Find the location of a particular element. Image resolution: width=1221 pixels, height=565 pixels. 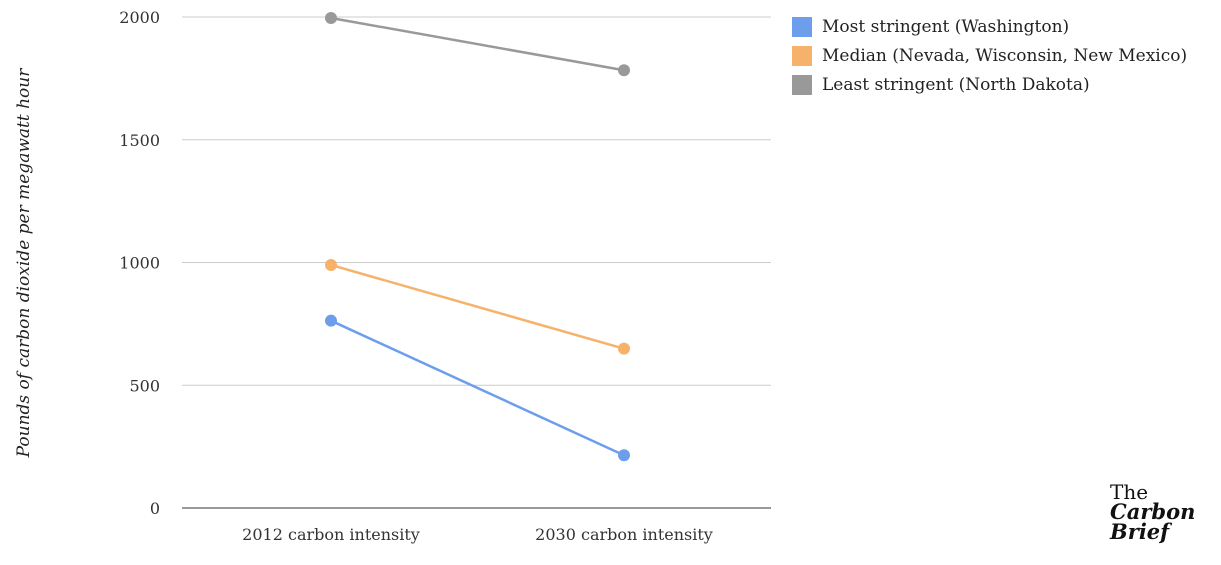

y-tick-label-1500: 1500 is located at coordinates (139, 140).